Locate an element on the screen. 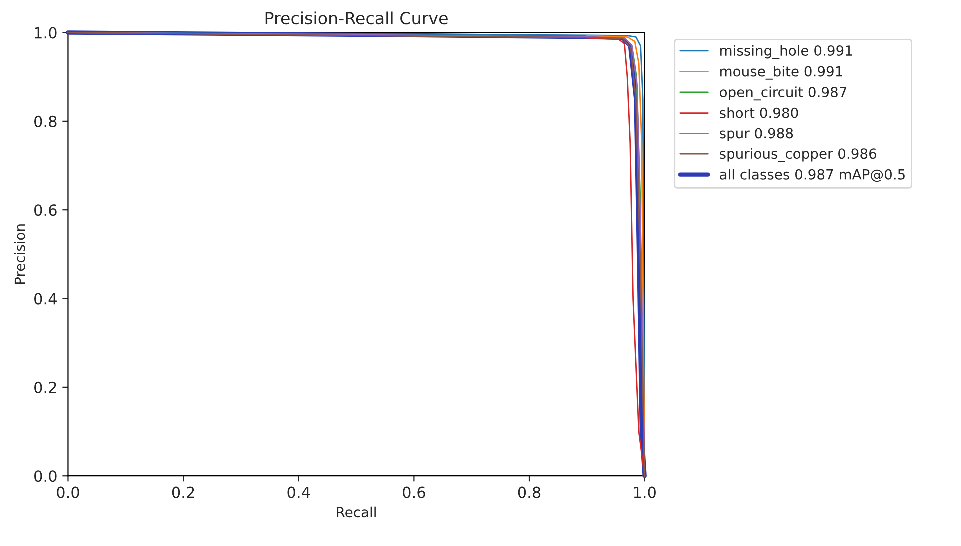 The height and width of the screenshot is (546, 961). chart-title: Precision-Recall Curve is located at coordinates (357, 18).